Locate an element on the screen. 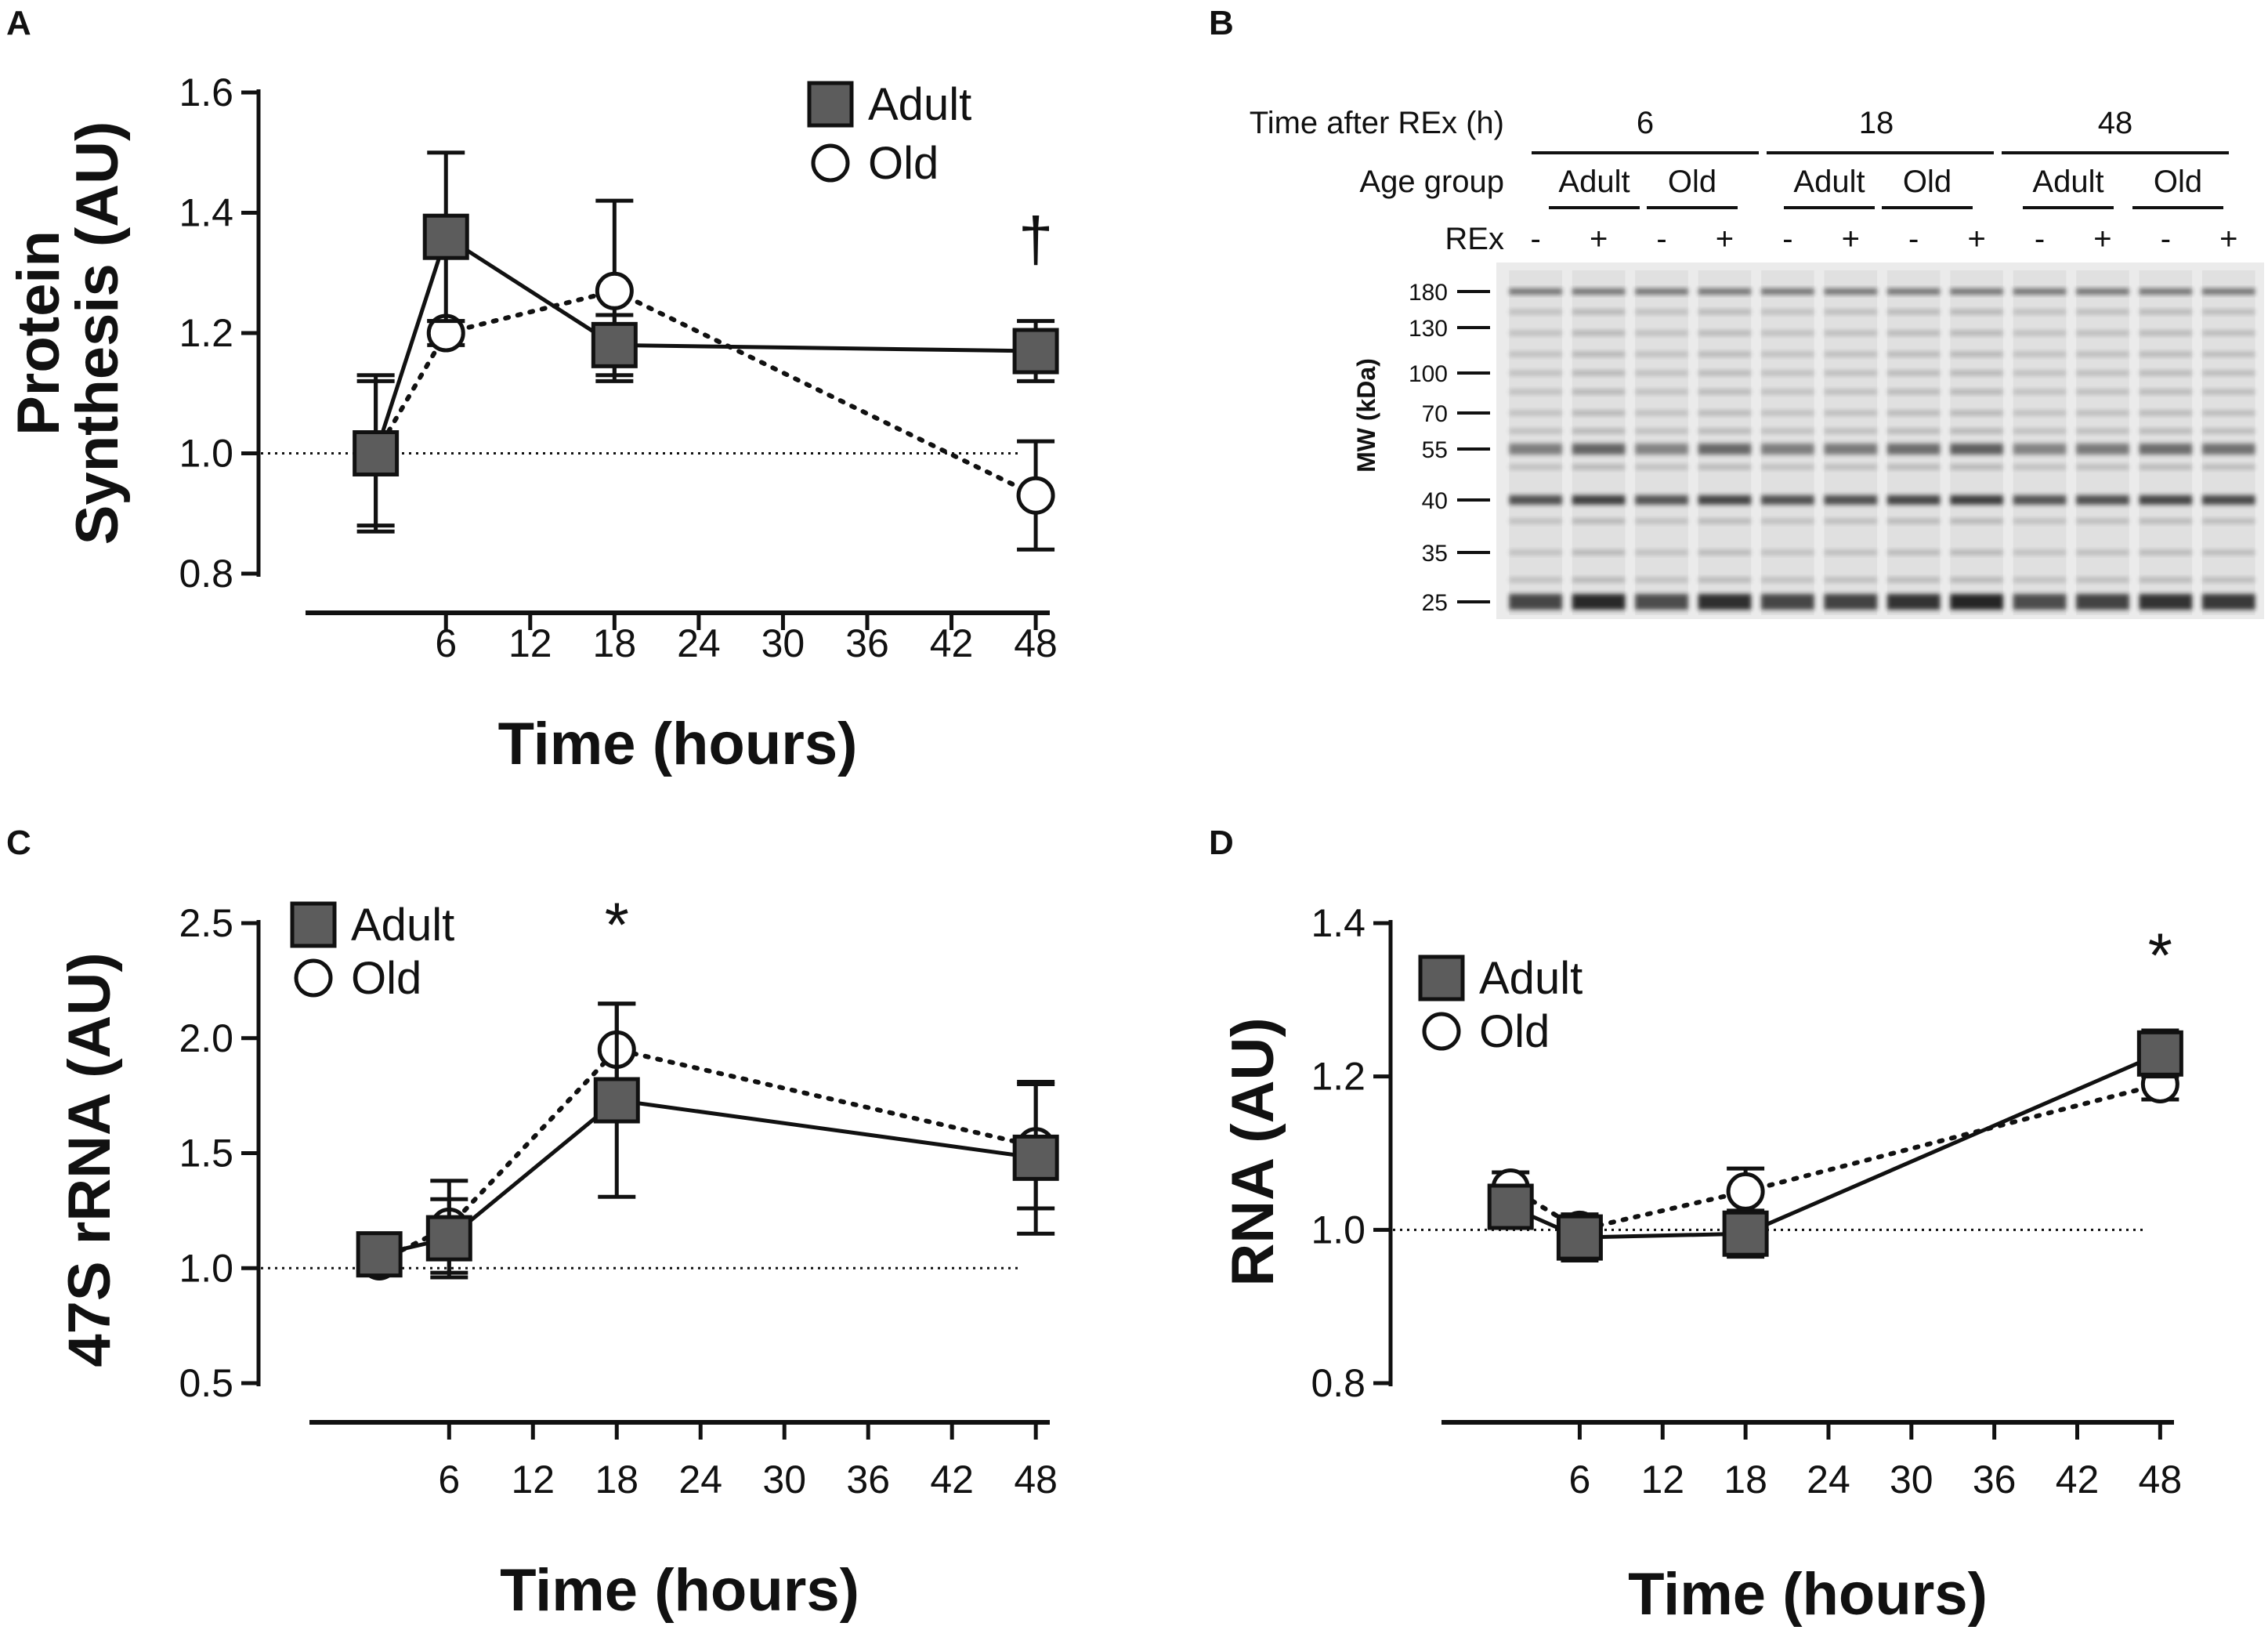 Image resolution: width=2268 pixels, height=1630 pixels. panel-letter-b: B is located at coordinates (1221, 23).